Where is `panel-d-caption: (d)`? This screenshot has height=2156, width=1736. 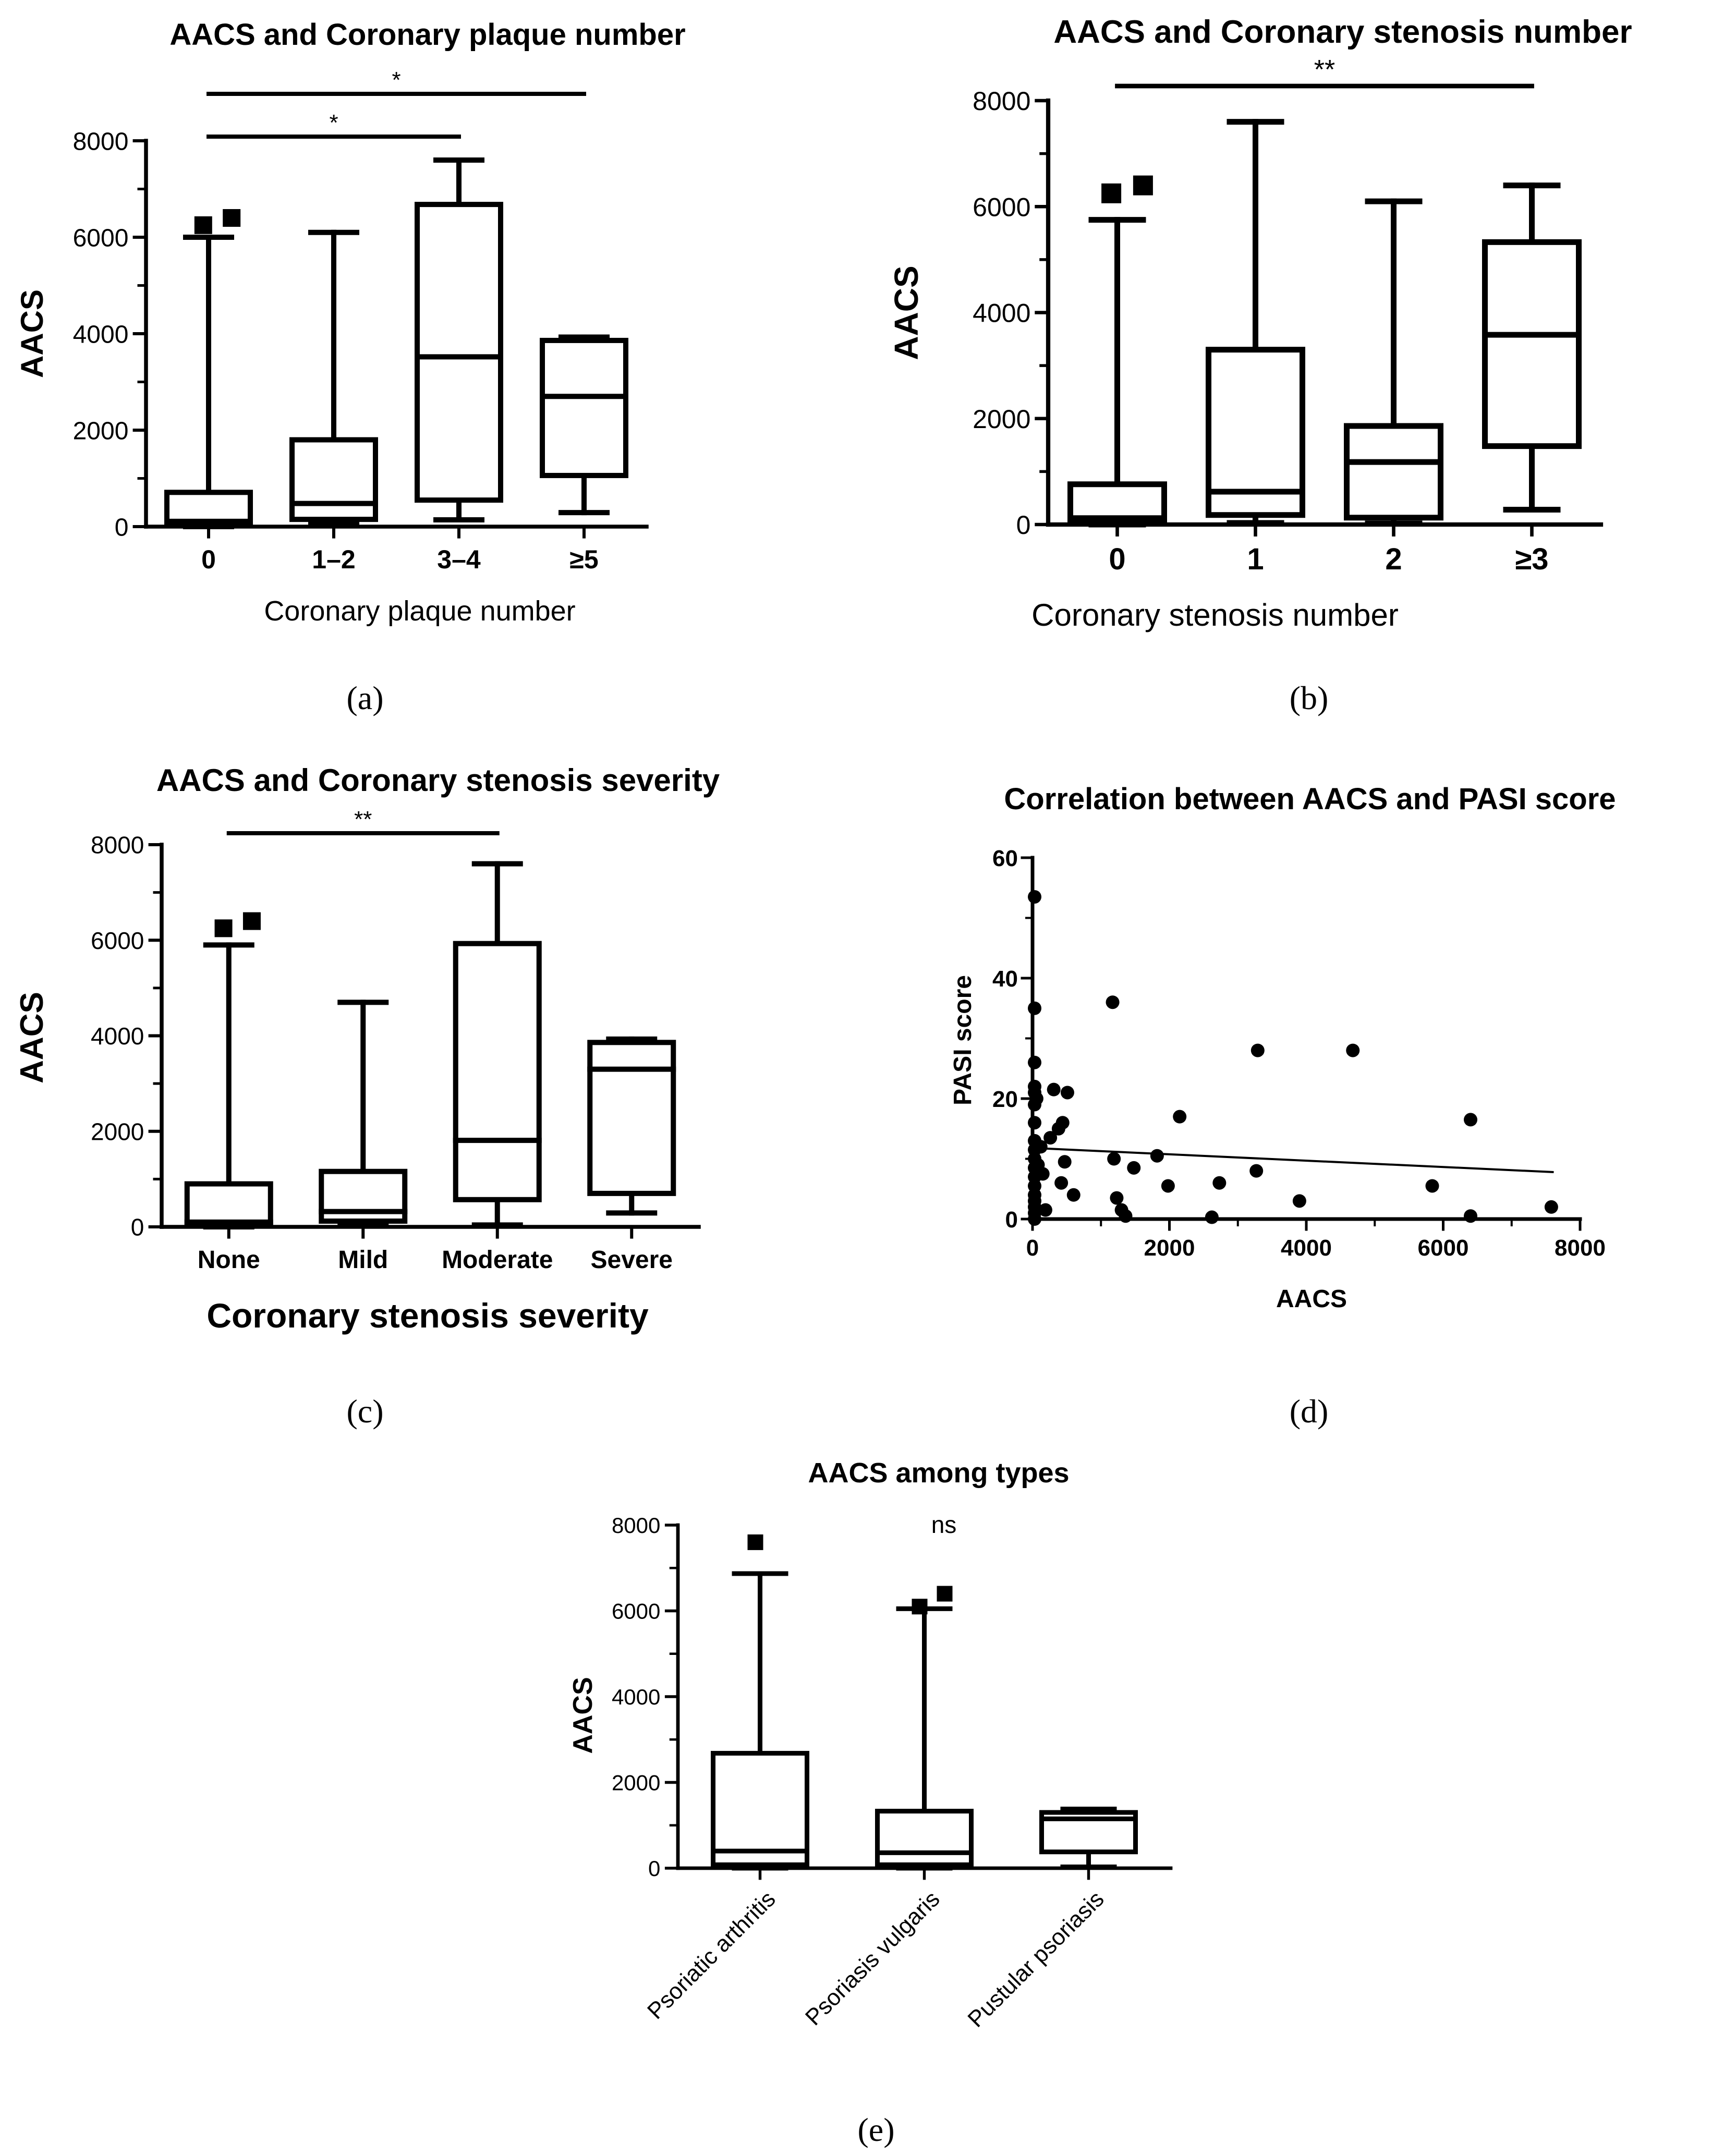 panel-d-caption: (d) is located at coordinates (1309, 1411).